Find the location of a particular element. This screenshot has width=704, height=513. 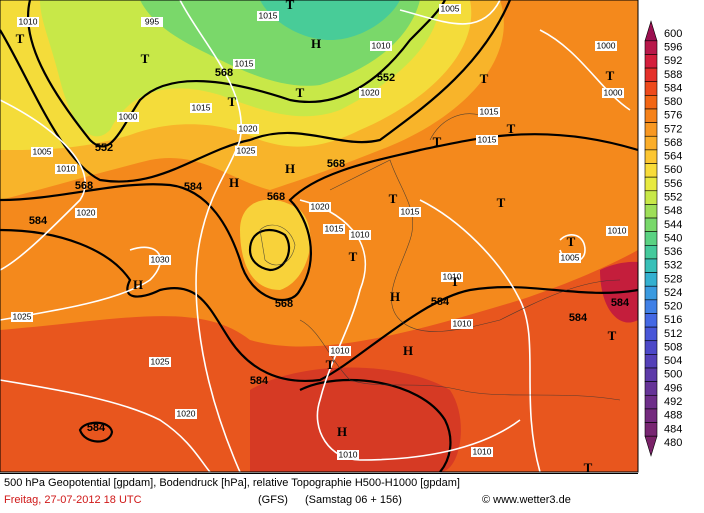

colorbar-label: 528 is located at coordinates (673, 279).